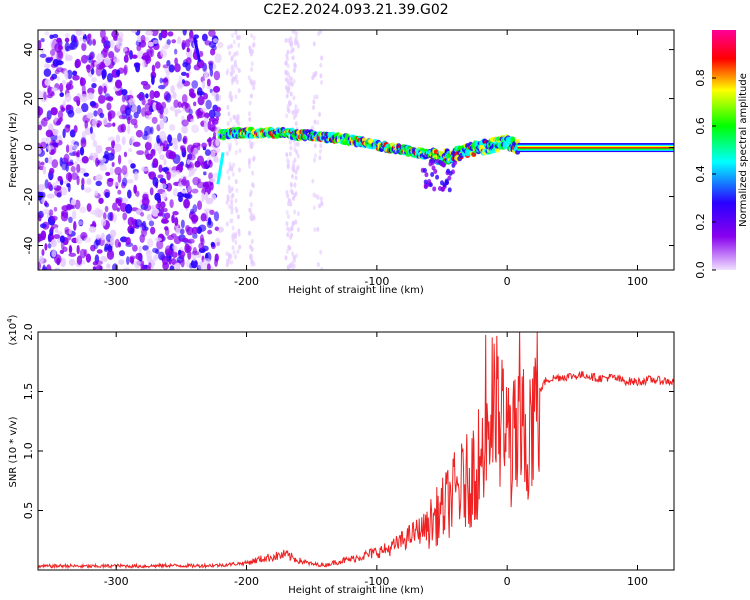  I want to click on spectrogram-y-tick-label: -20, so click(28, 197).